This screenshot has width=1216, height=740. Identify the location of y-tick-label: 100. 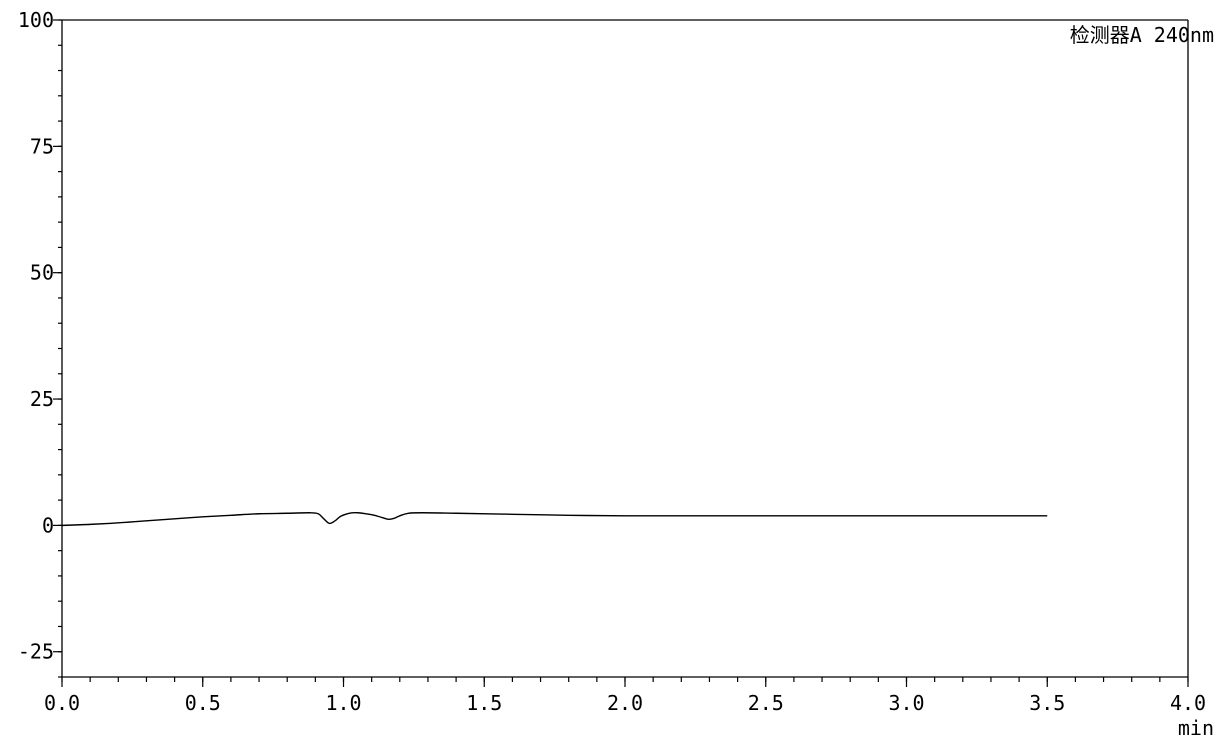
(36, 20).